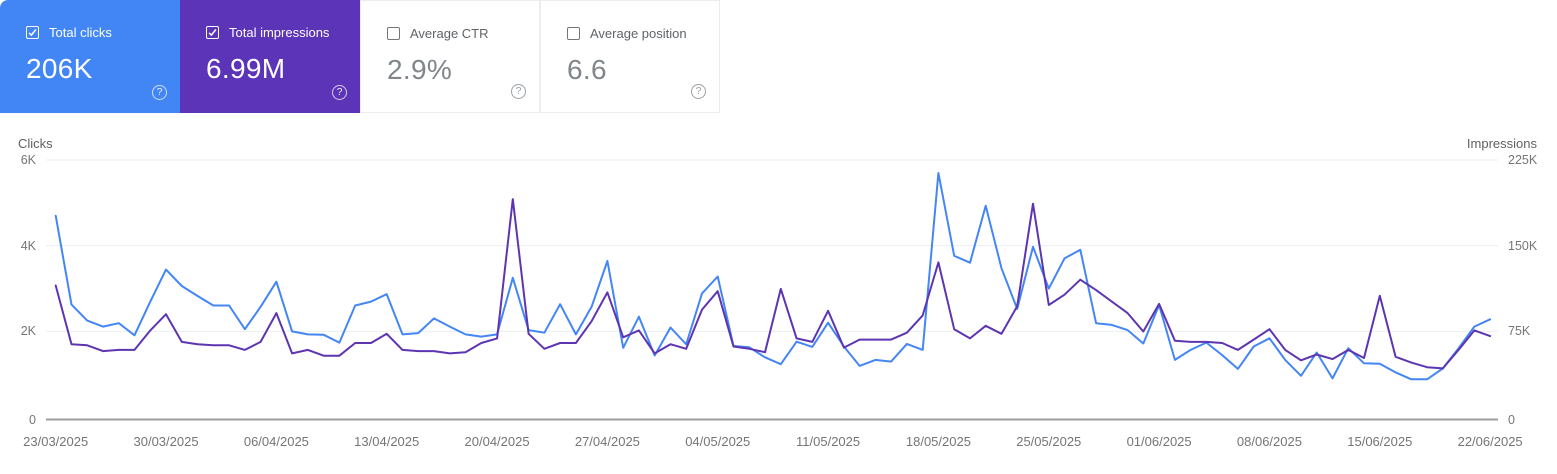 This screenshot has height=474, width=1557. Describe the element at coordinates (28, 245) in the screenshot. I see `left-axis-tick: 4K` at that location.